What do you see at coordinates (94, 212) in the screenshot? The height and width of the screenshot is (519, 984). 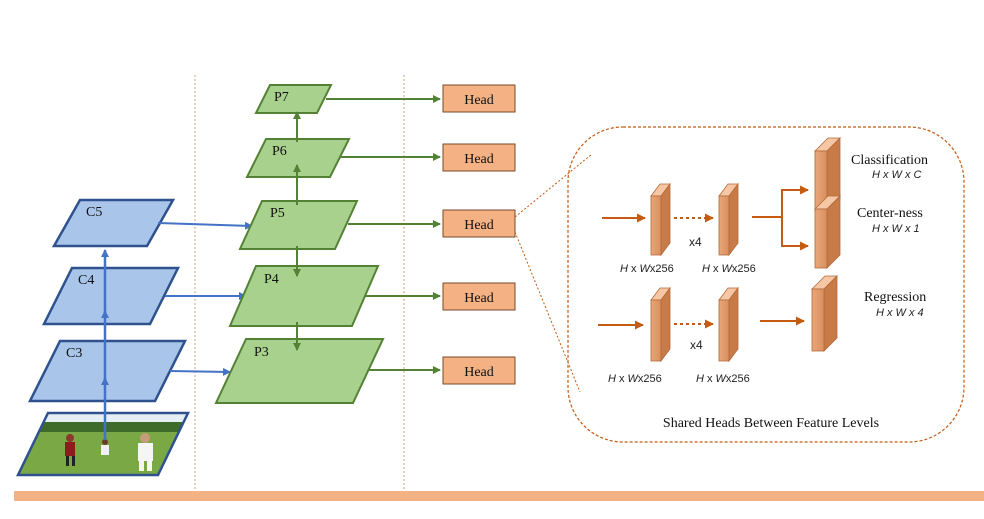 I see `backbone-c5-label: C5` at bounding box center [94, 212].